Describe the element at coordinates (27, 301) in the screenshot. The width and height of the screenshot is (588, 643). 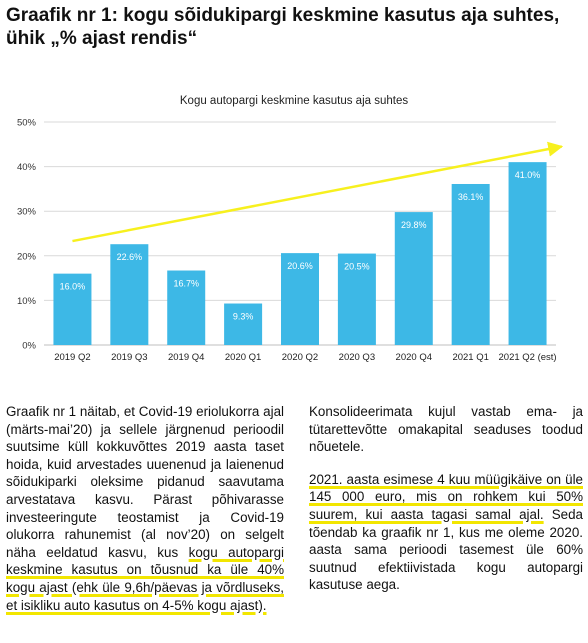
I see `y-tick-label: 10%` at that location.